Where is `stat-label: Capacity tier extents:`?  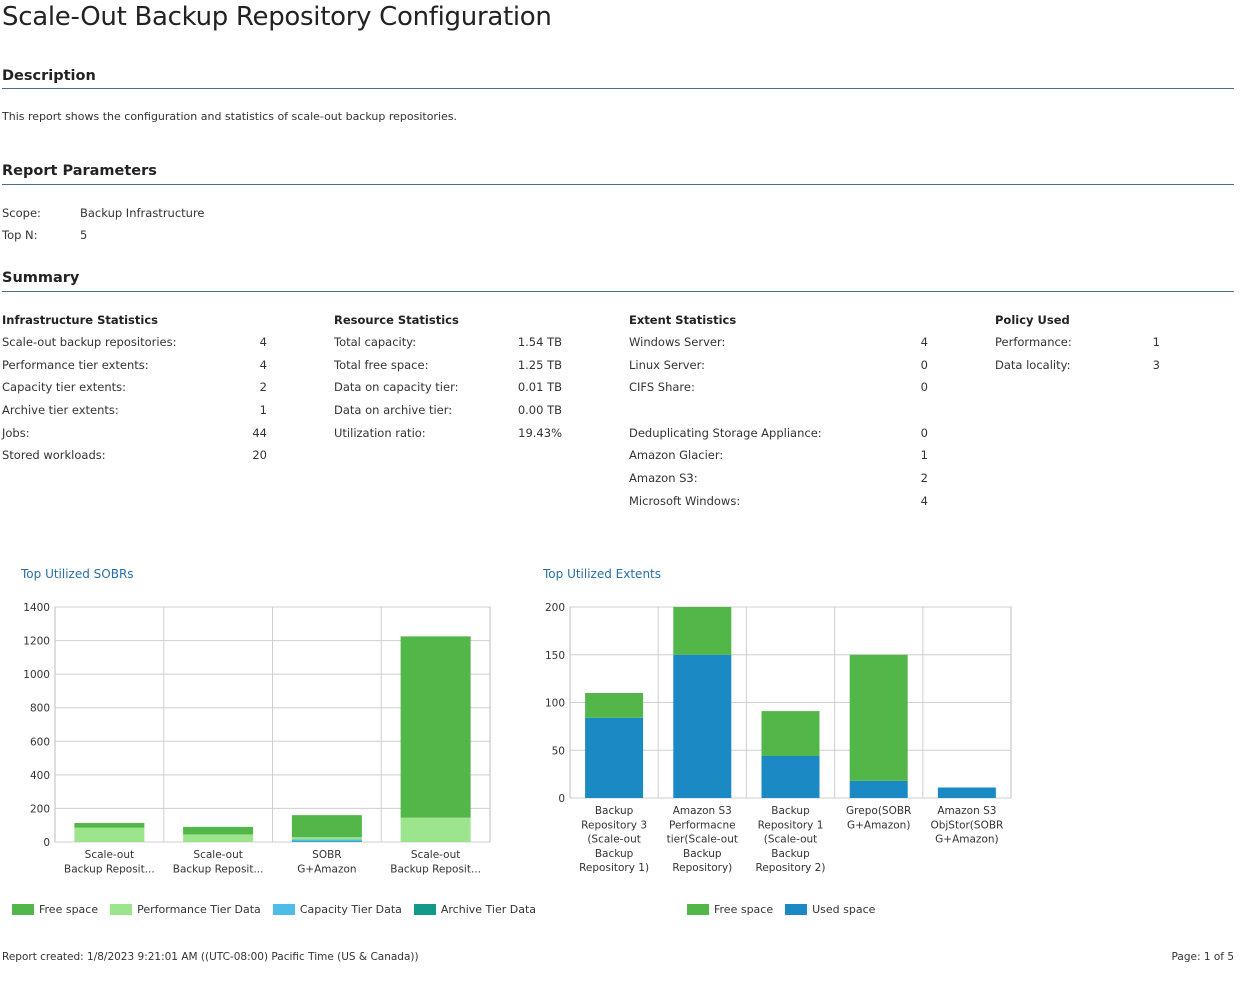 stat-label: Capacity tier extents: is located at coordinates (64, 387).